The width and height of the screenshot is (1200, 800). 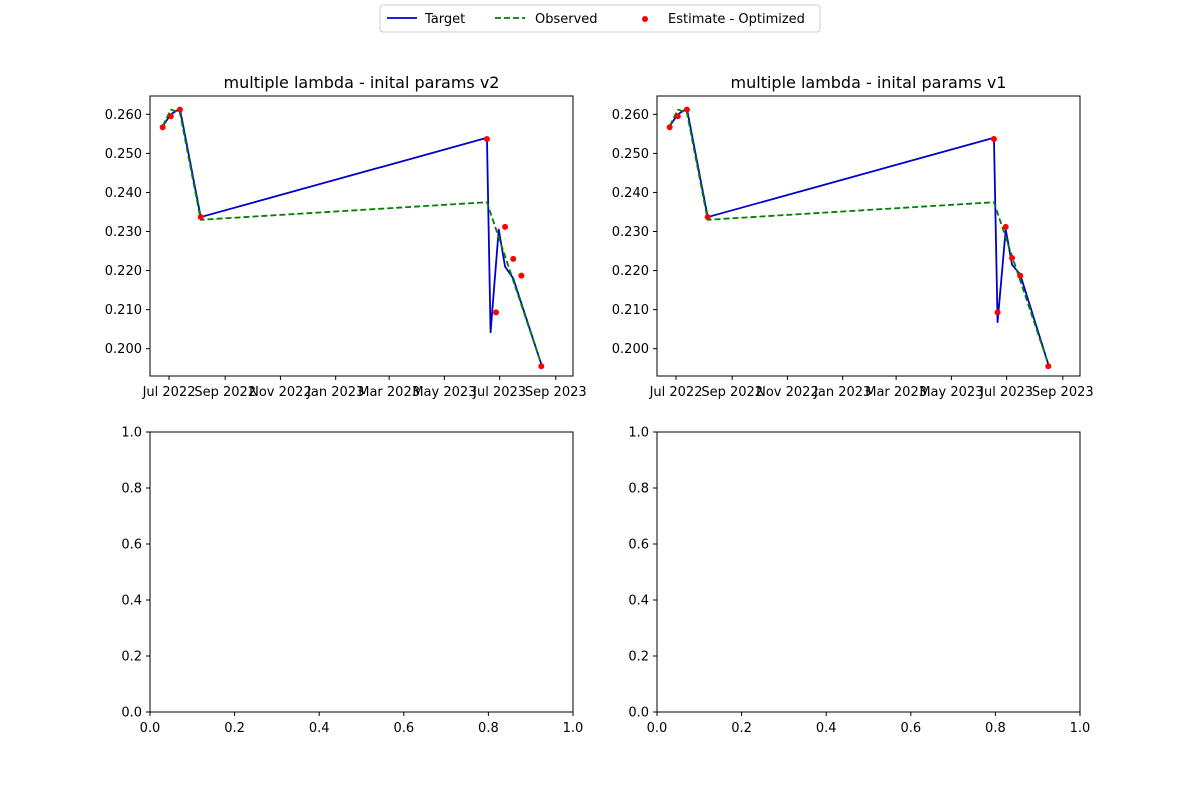 What do you see at coordinates (444, 19) in the screenshot?
I see `legend-target-label: Target` at bounding box center [444, 19].